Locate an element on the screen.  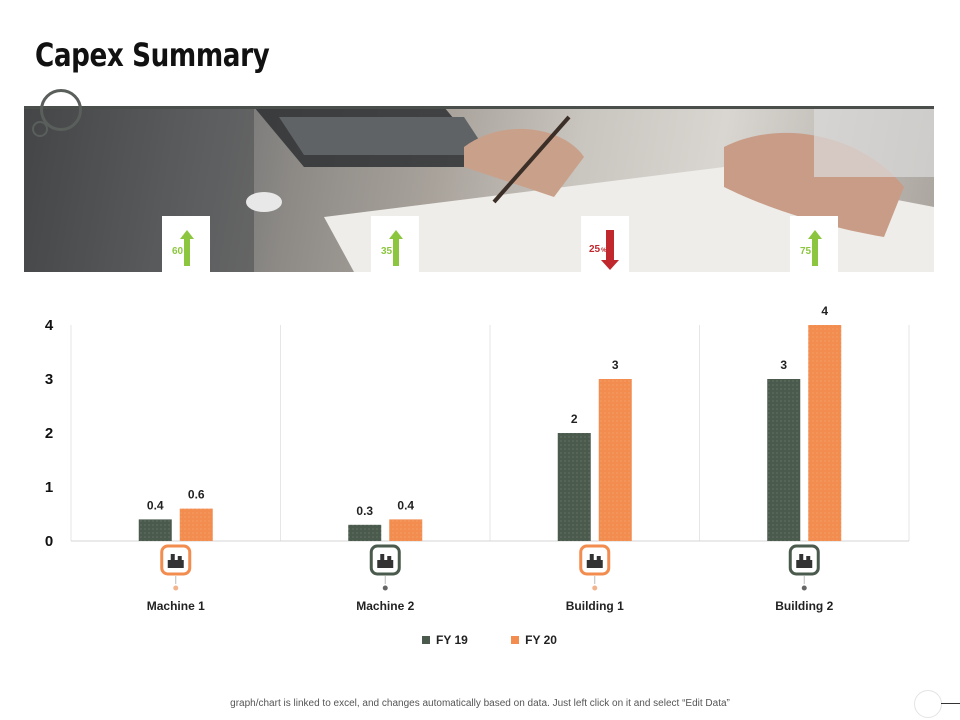
y-tick-label: 3 is located at coordinates (49, 379).